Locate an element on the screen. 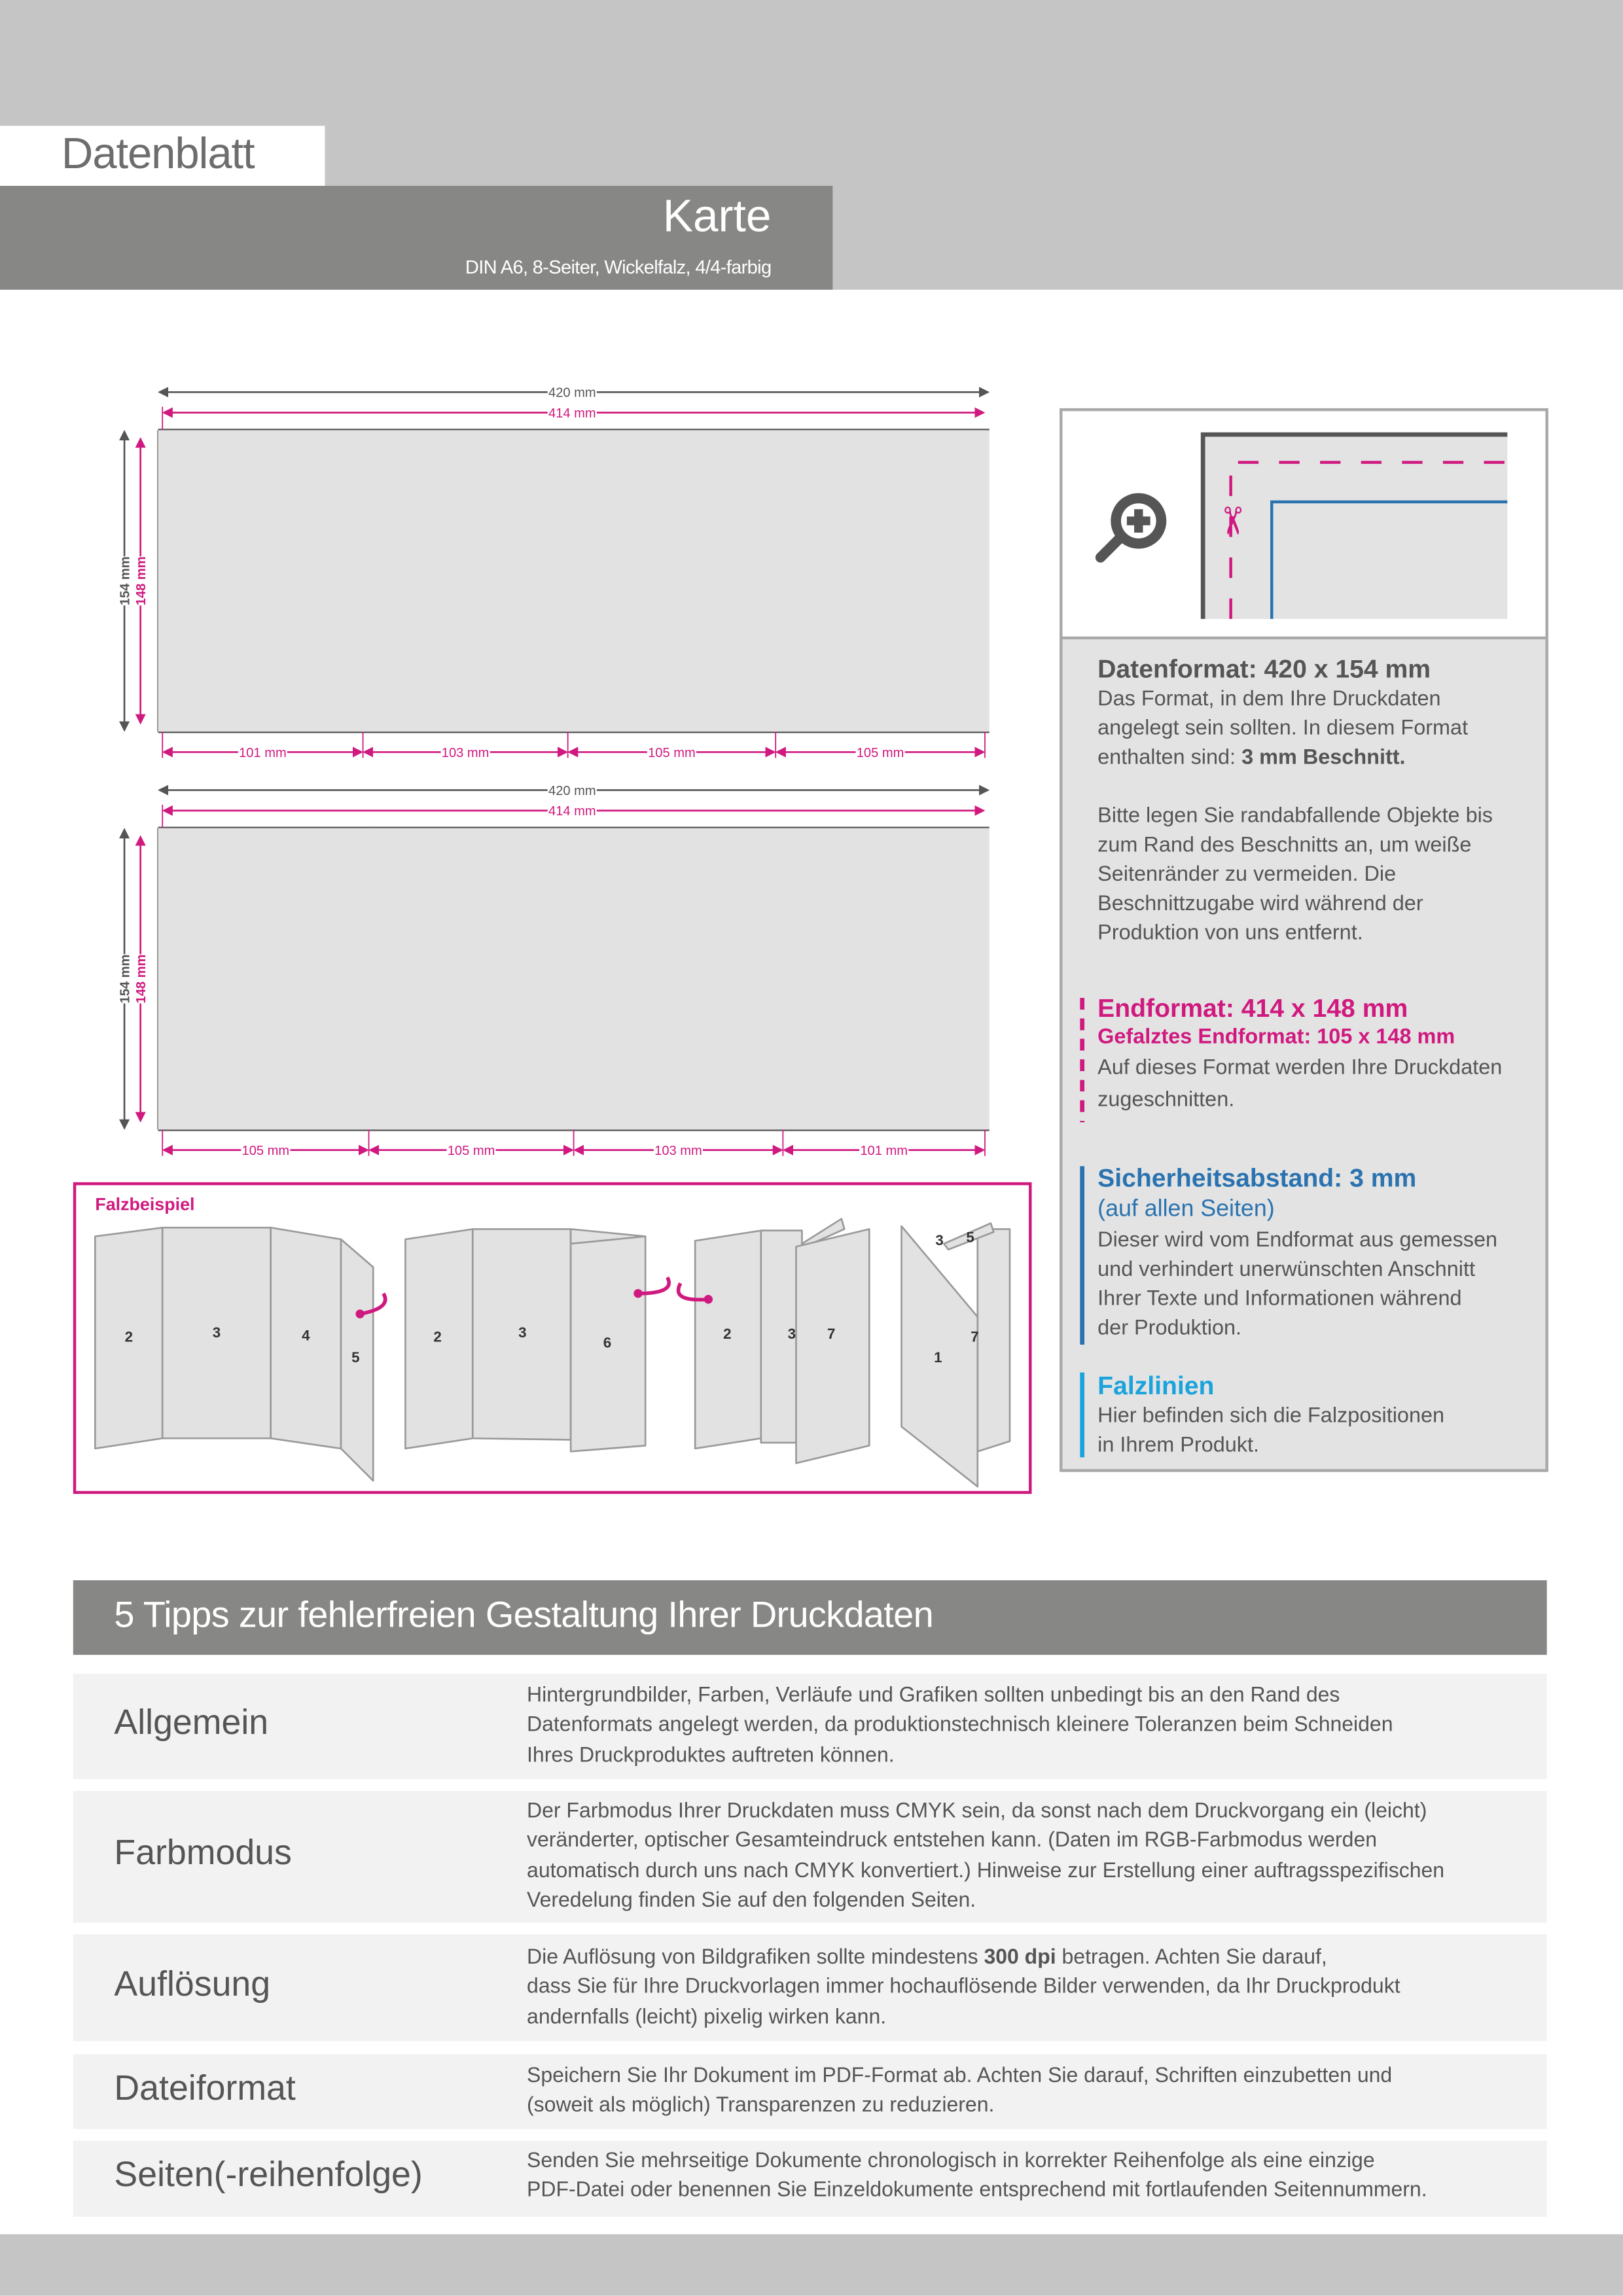 The width and height of the screenshot is (1623, 2296). width-trim-label-group: 414 mm is located at coordinates (572, 413).